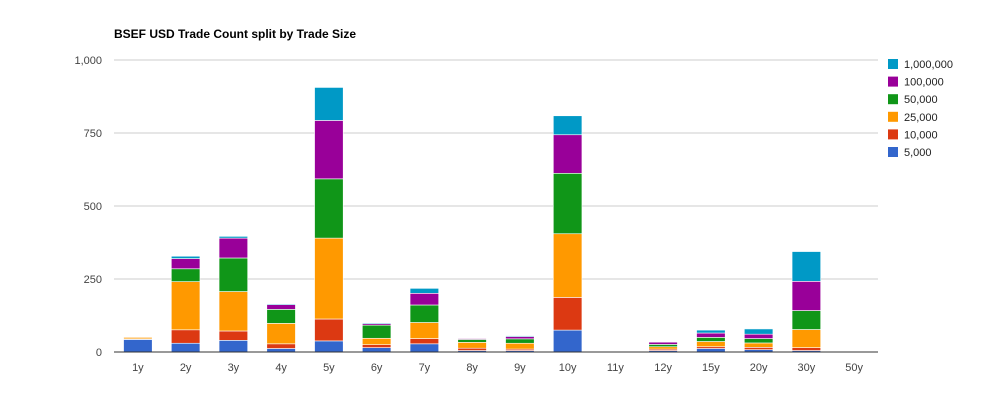 The height and width of the screenshot is (400, 986). Describe the element at coordinates (615, 368) in the screenshot. I see `x-tick-label: 11y` at that location.